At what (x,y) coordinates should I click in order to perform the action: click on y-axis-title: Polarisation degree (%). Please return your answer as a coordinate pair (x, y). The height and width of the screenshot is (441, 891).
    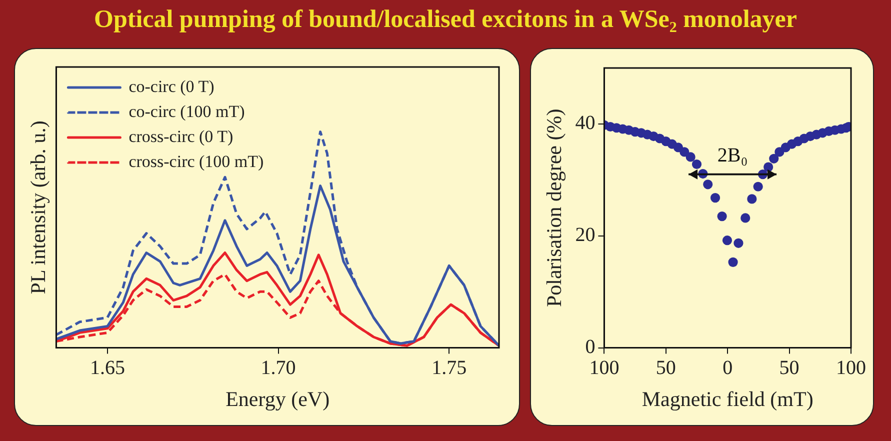
    Looking at the image, I should click on (554, 208).